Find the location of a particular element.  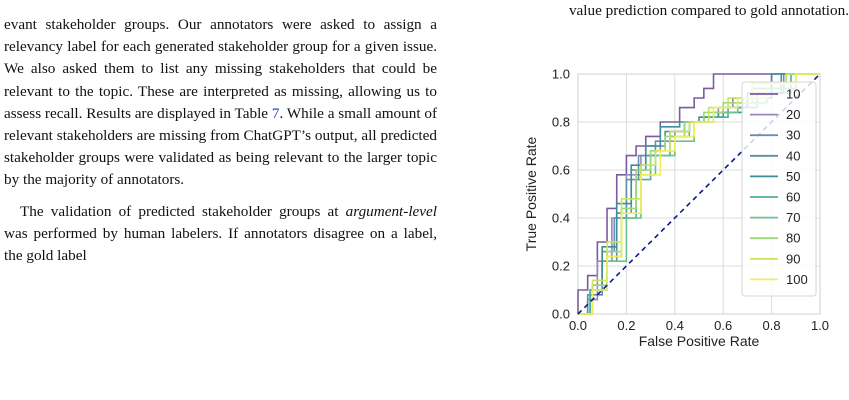

legend-label-10: 10 is located at coordinates (793, 94).